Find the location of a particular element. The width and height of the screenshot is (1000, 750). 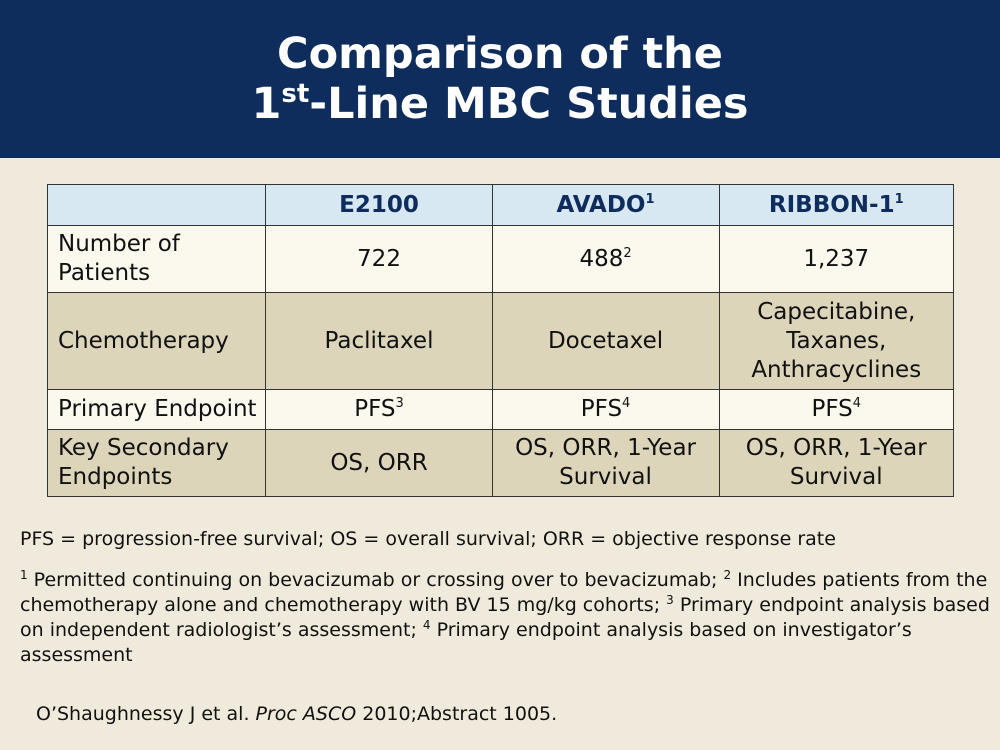

slide-title-line-2: 1st-Line MBC Studies is located at coordinates (499, 104).